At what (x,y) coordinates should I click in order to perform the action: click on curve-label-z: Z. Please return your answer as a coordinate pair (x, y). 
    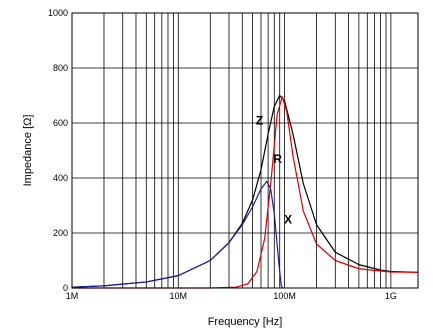
    Looking at the image, I should click on (259, 120).